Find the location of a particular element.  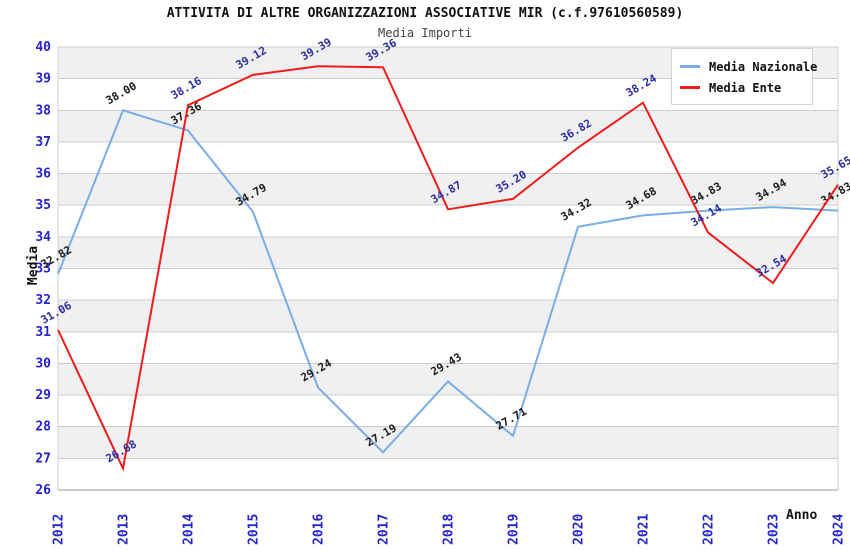

y-tick-label: 37 is located at coordinates (43, 142).